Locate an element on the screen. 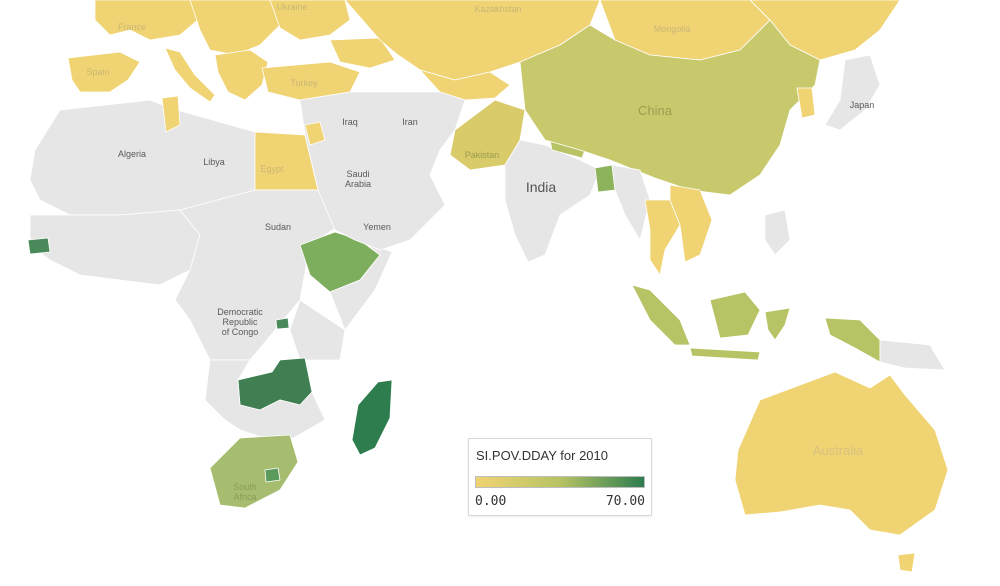  label-saudi-arabia-1: Saudi is located at coordinates (357, 174).